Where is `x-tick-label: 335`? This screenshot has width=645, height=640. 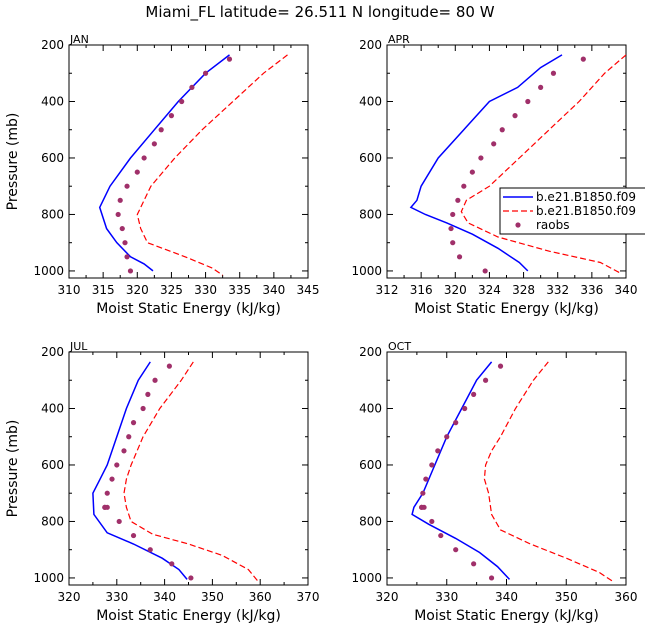 x-tick-label: 335 is located at coordinates (239, 290).